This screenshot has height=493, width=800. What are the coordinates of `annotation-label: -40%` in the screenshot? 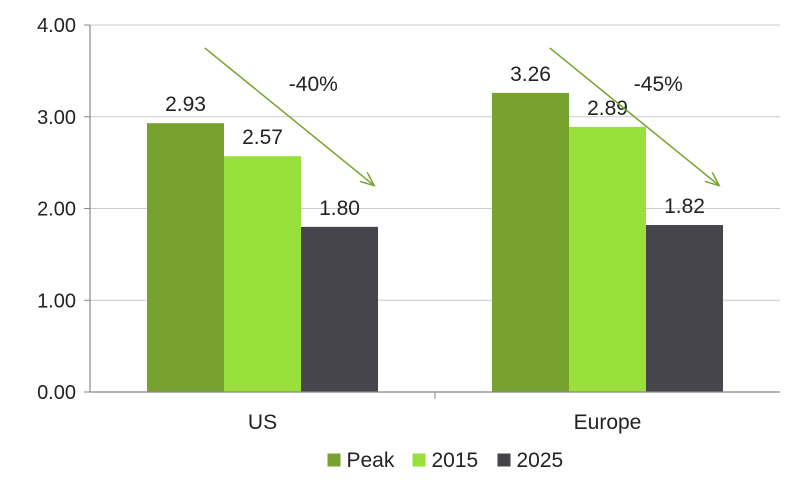 It's located at (313, 84).